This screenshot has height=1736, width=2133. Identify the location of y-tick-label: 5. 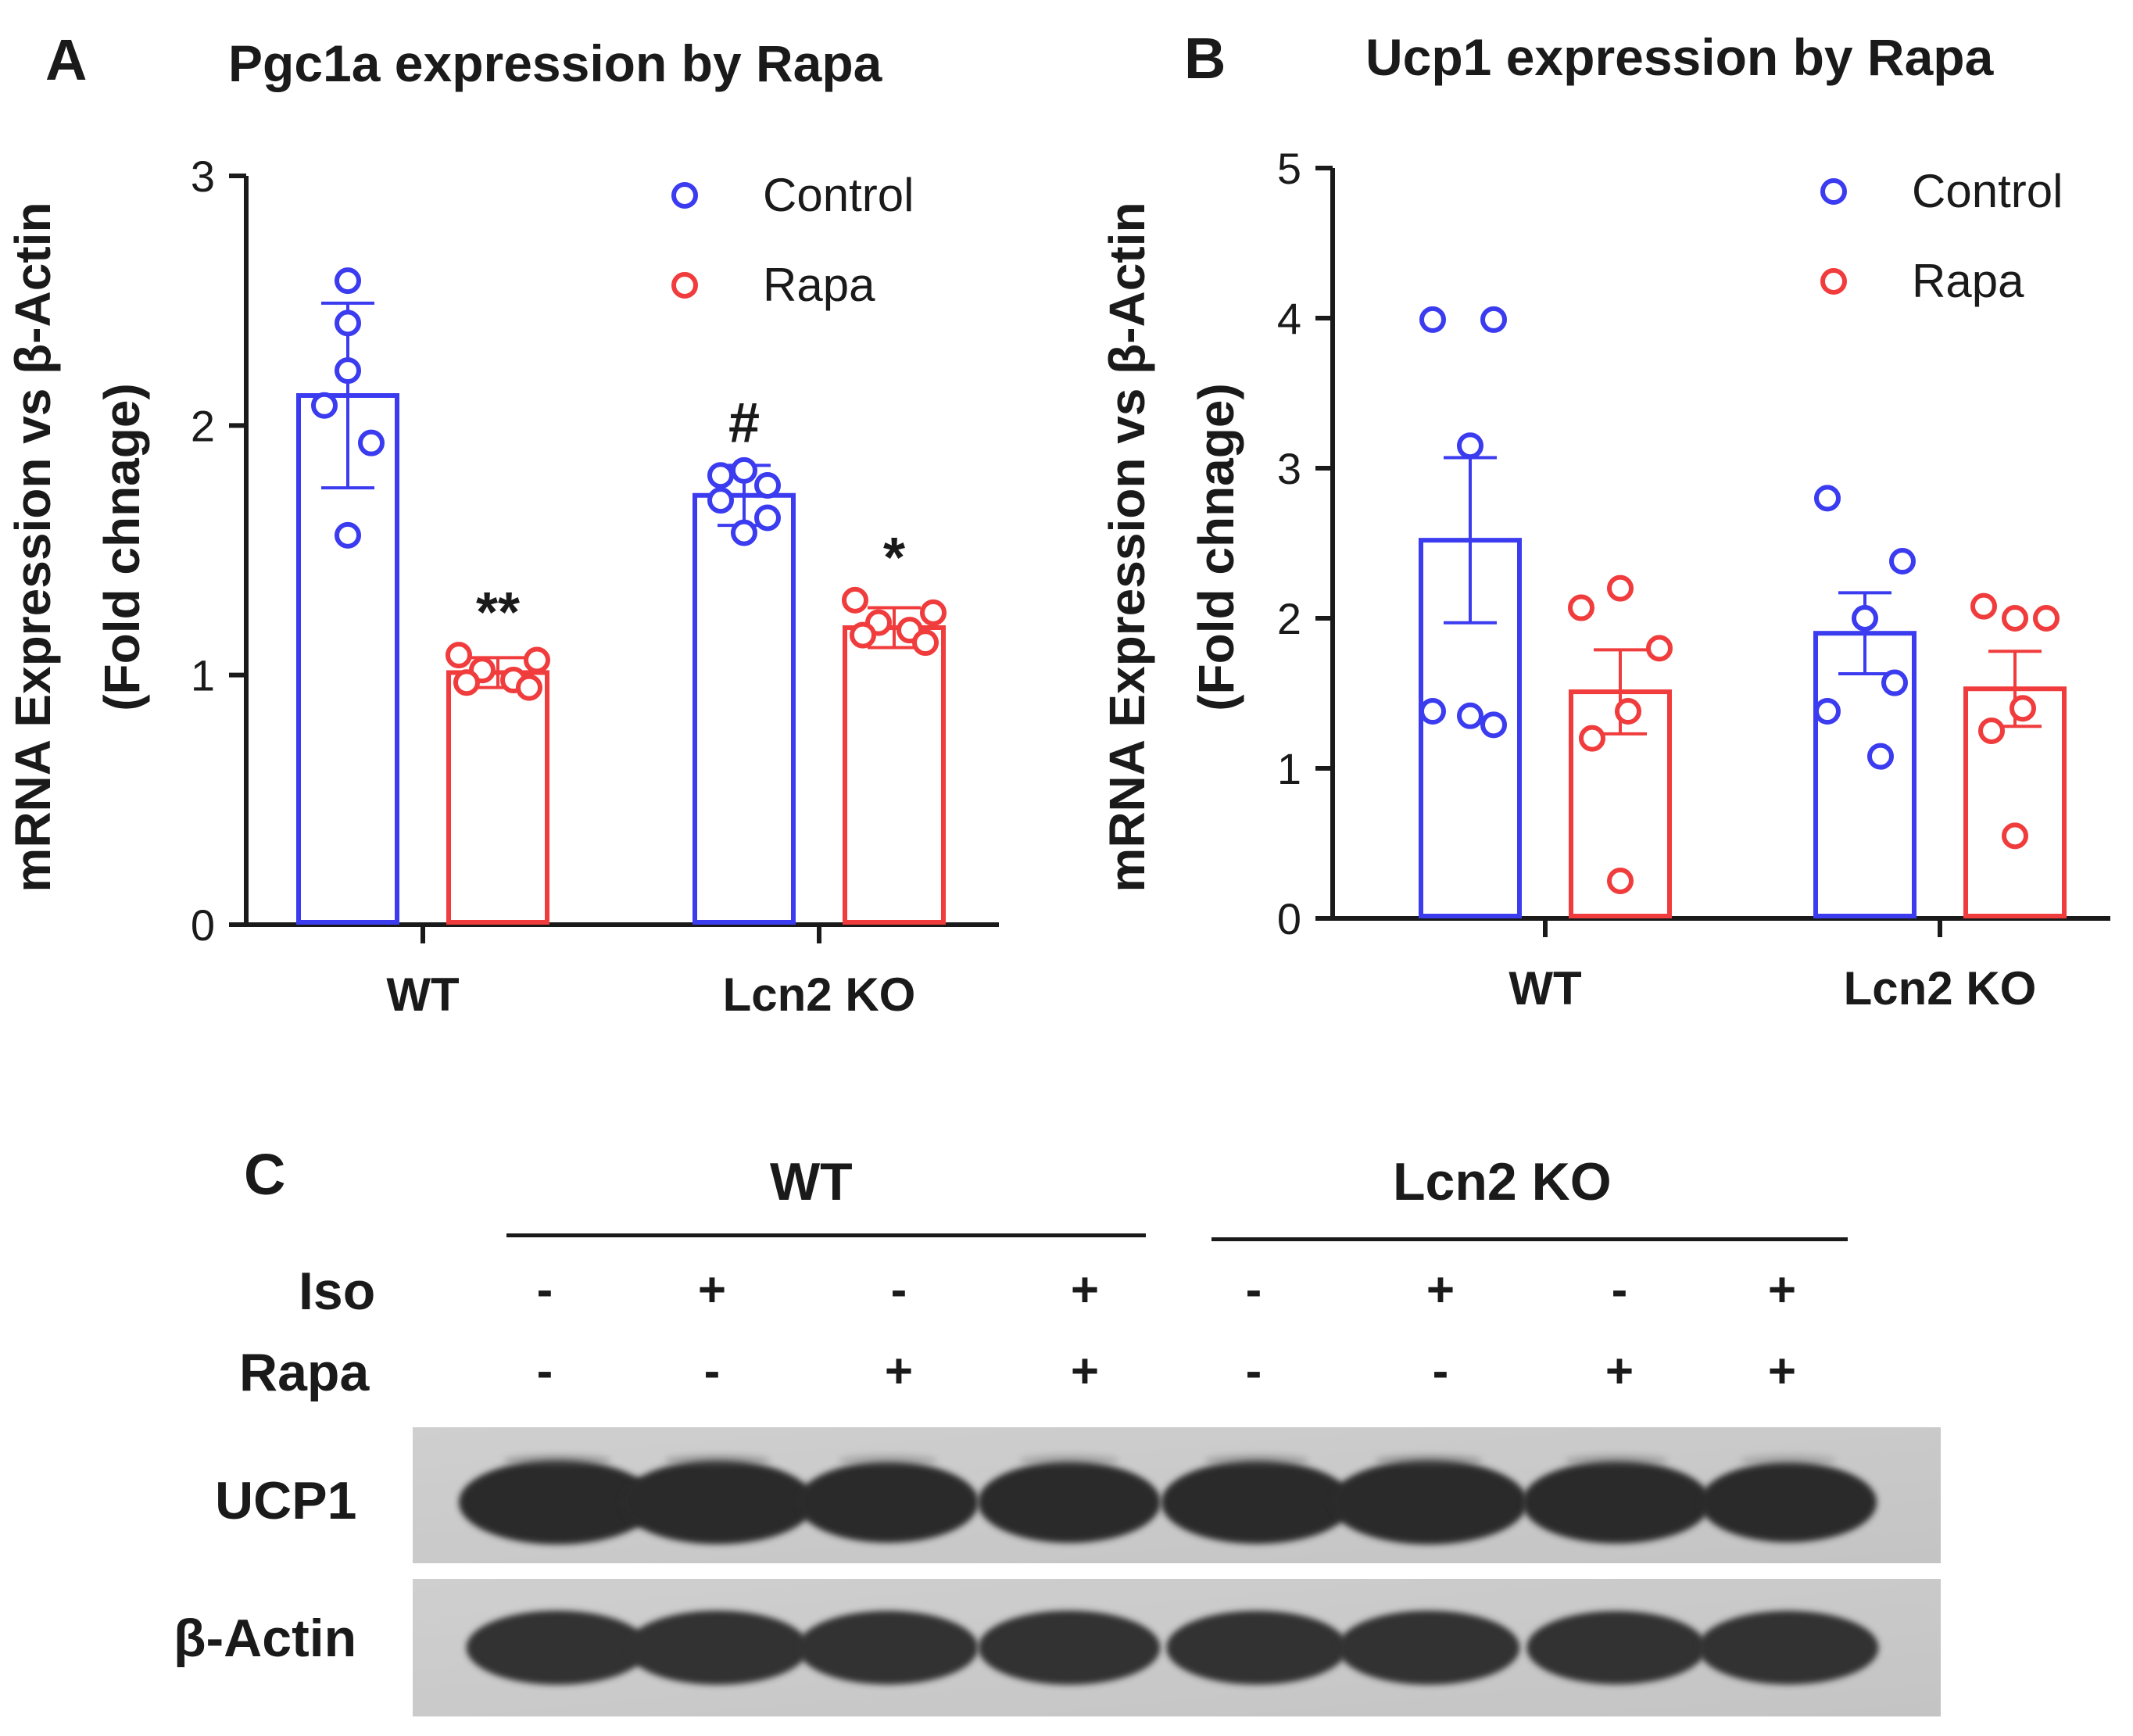
(1289, 169).